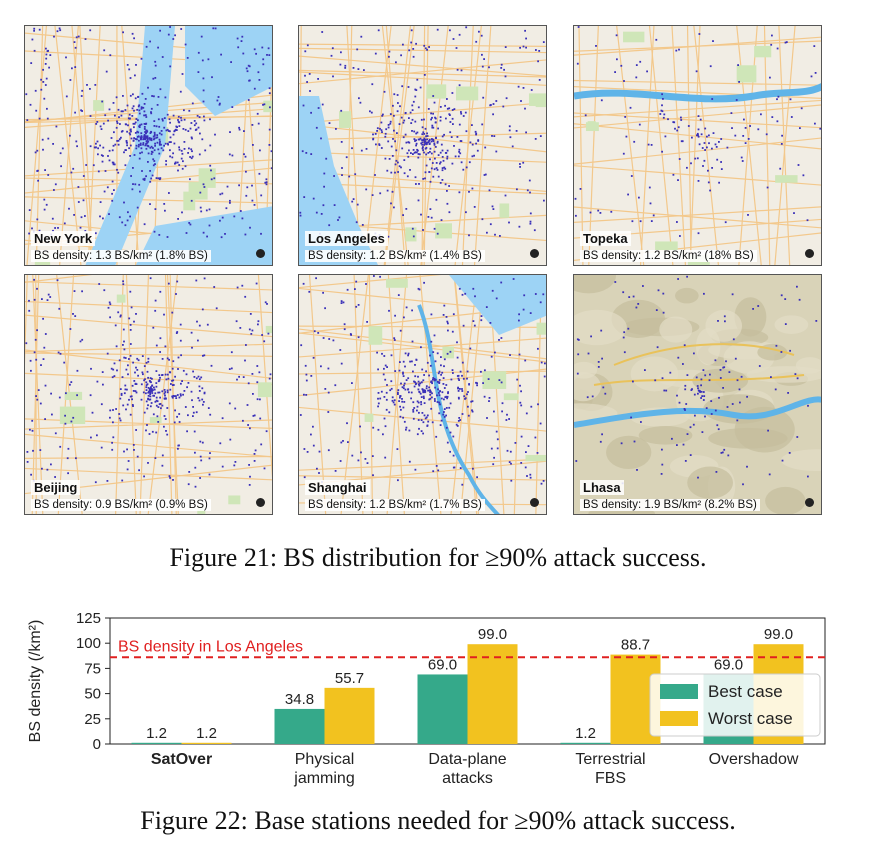 The image size is (876, 850). Describe the element at coordinates (260, 502) in the screenshot. I see `info-icon` at that location.